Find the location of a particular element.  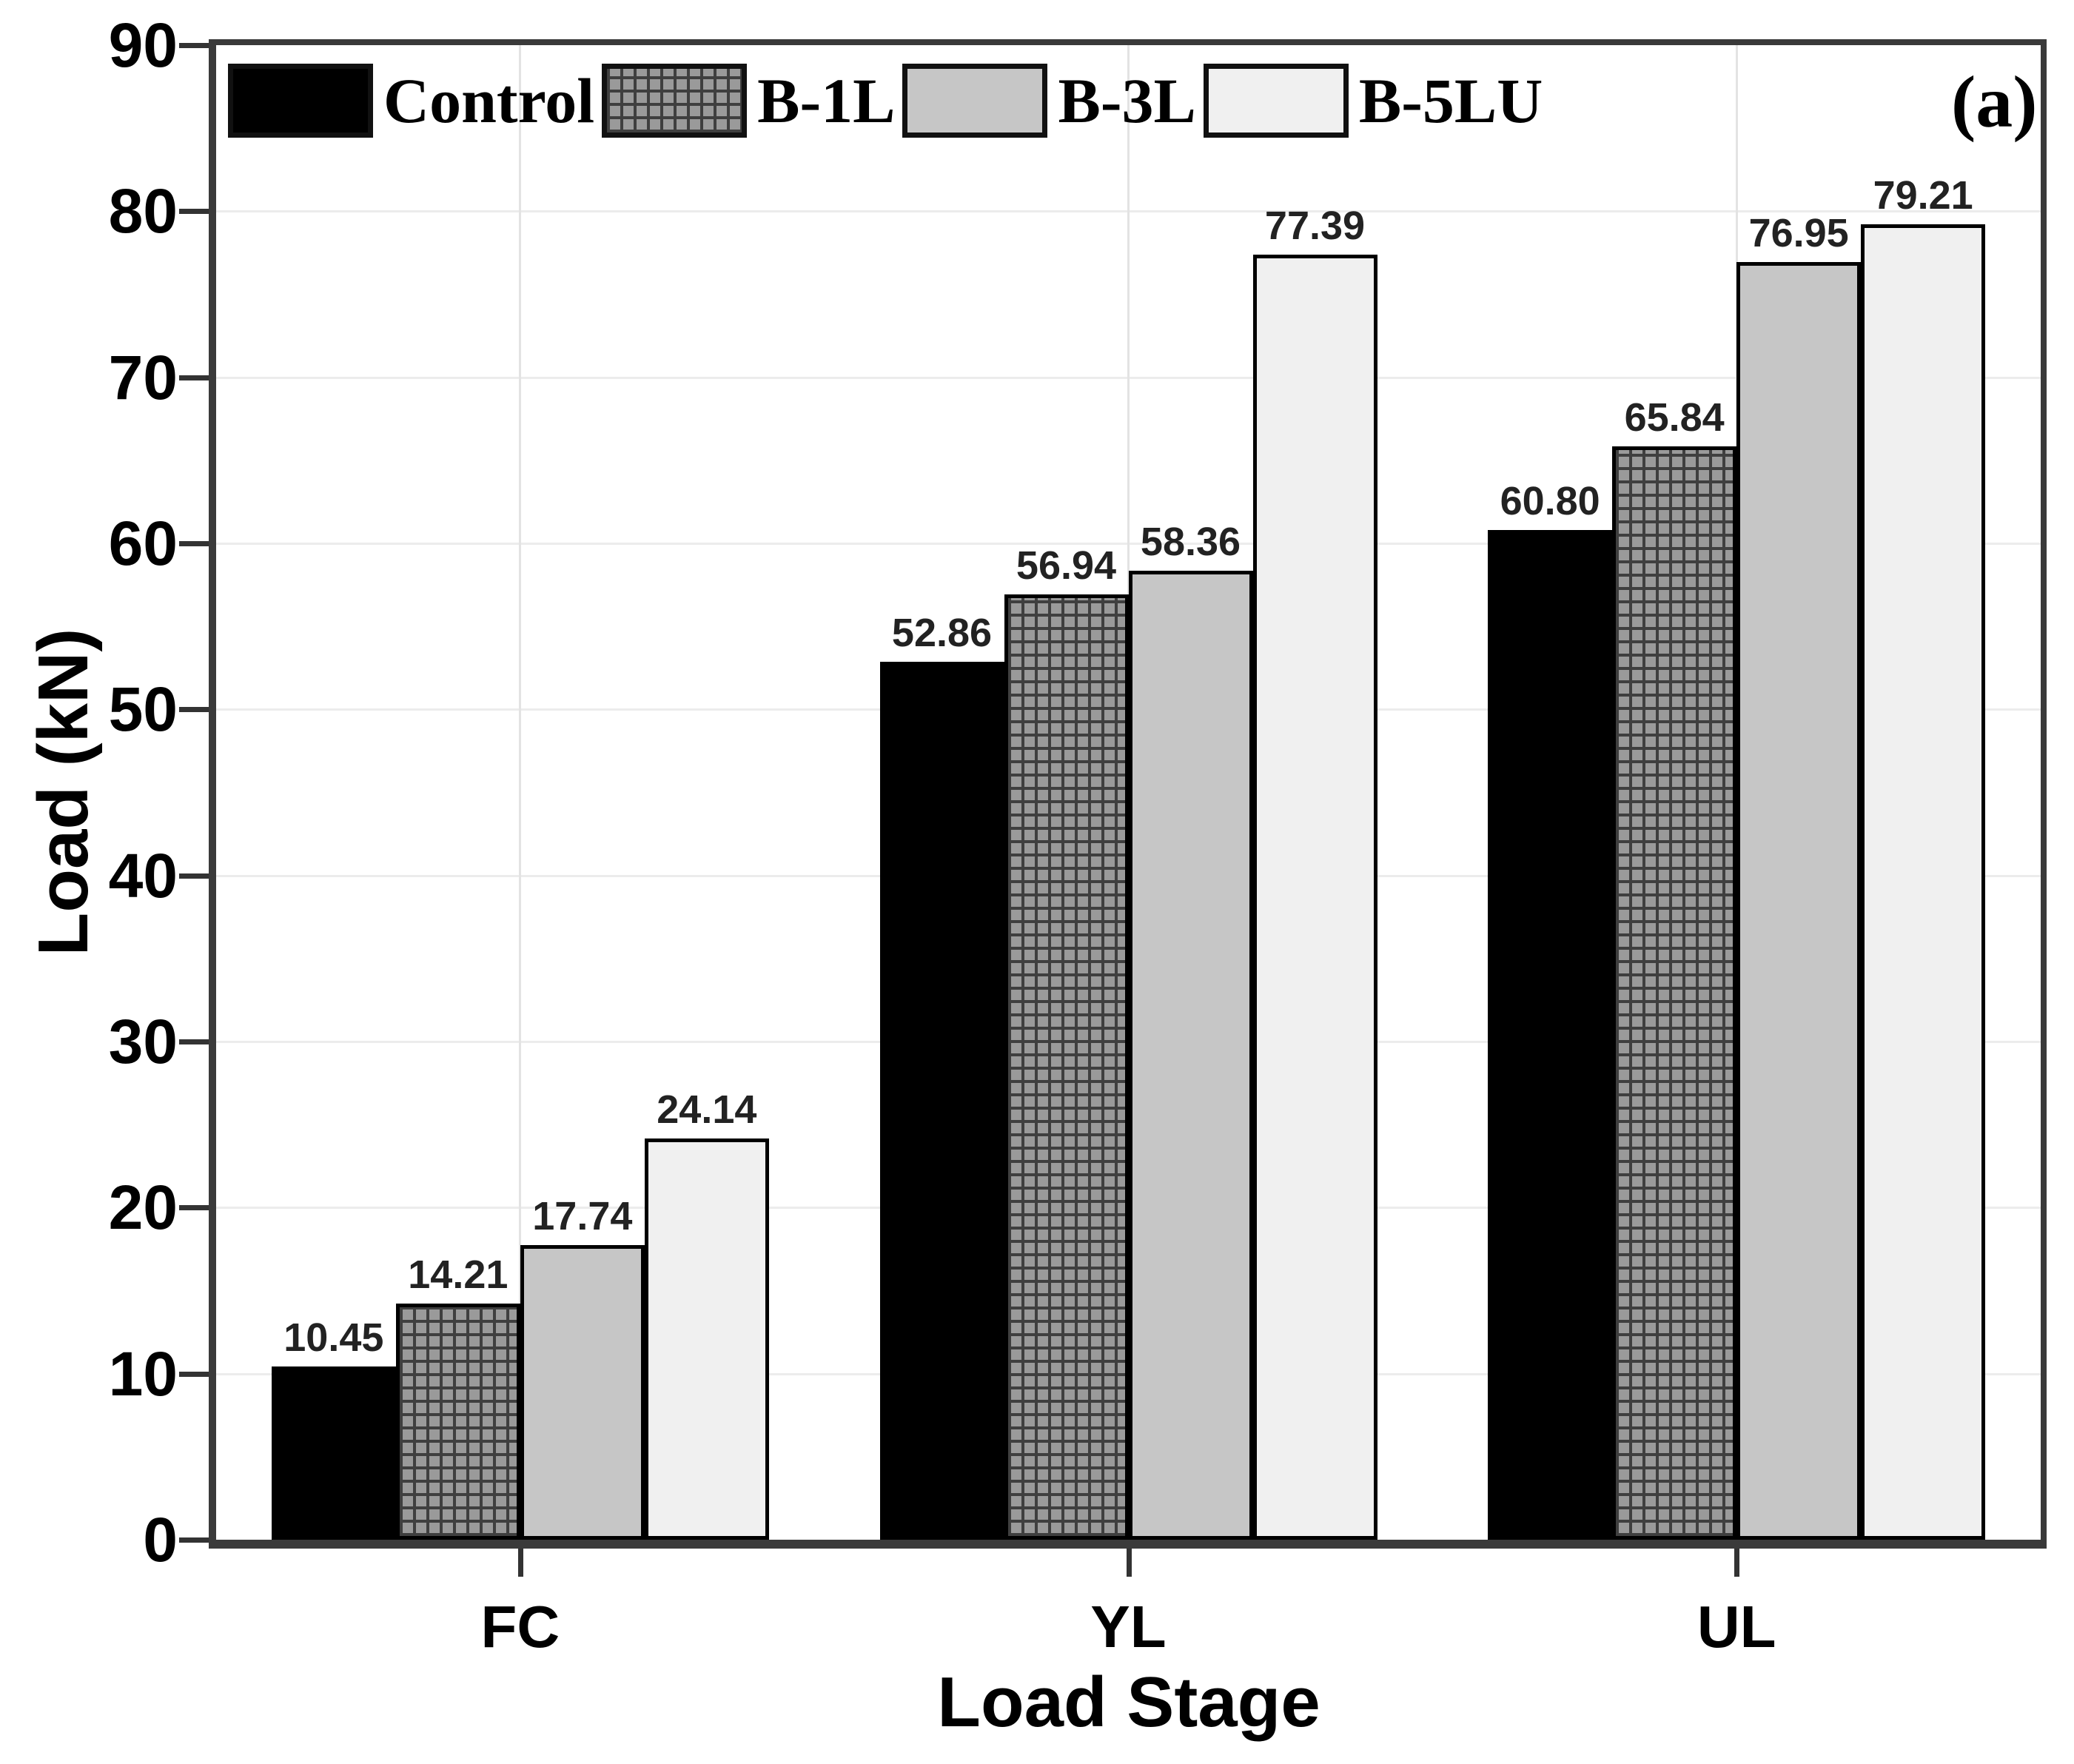

legend-swatch-B-5LU is located at coordinates (1276, 101).